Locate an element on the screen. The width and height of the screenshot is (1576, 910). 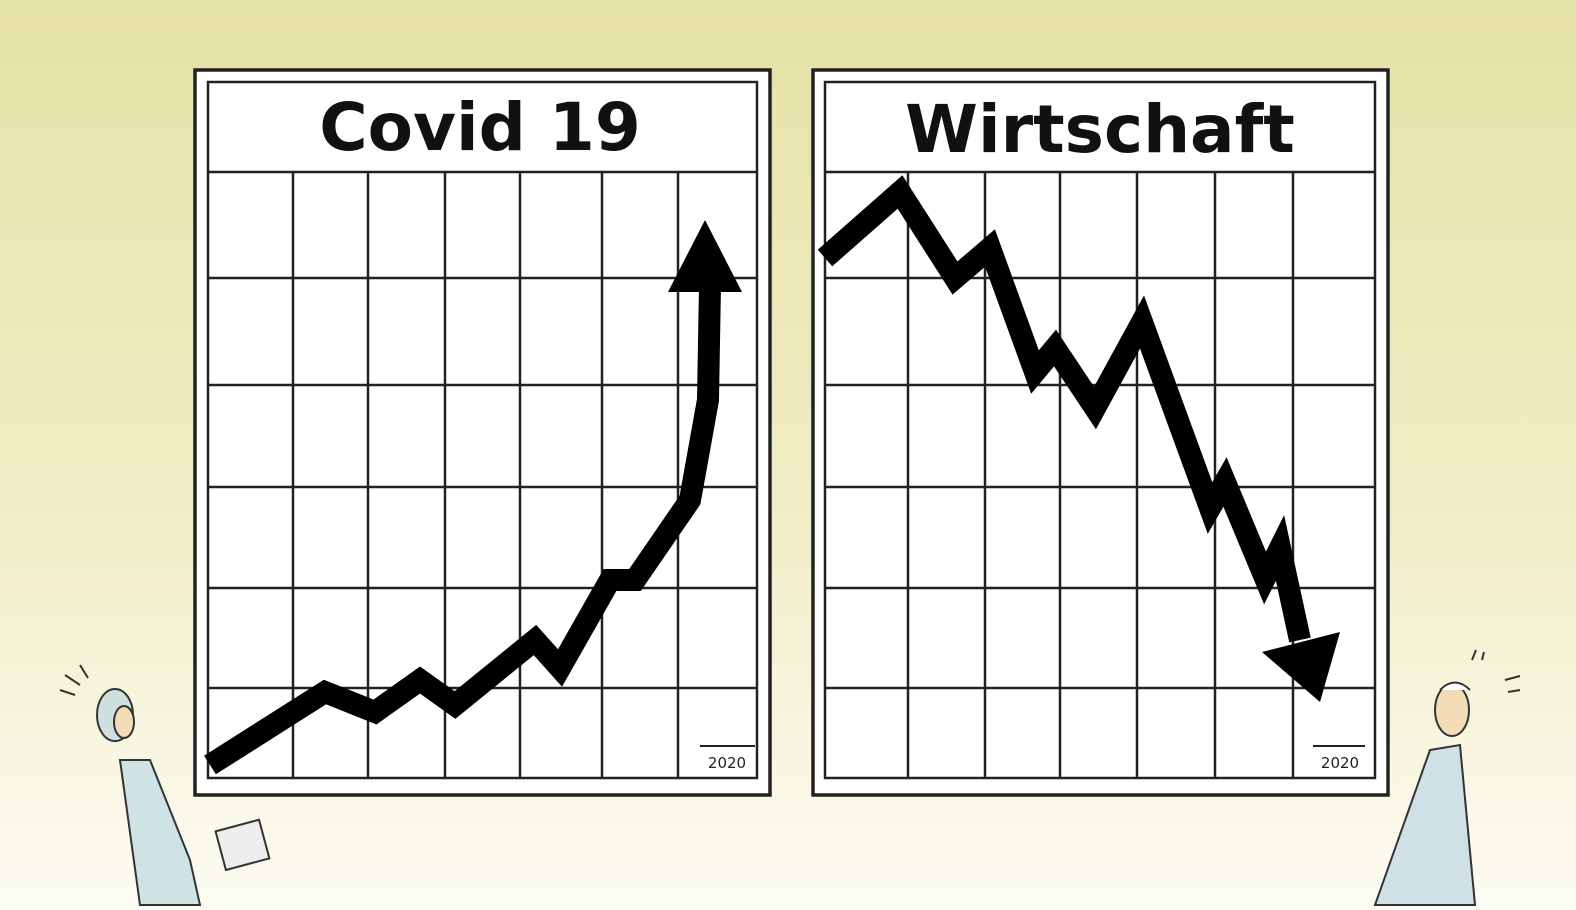
figure-left is located at coordinates (165, 785).